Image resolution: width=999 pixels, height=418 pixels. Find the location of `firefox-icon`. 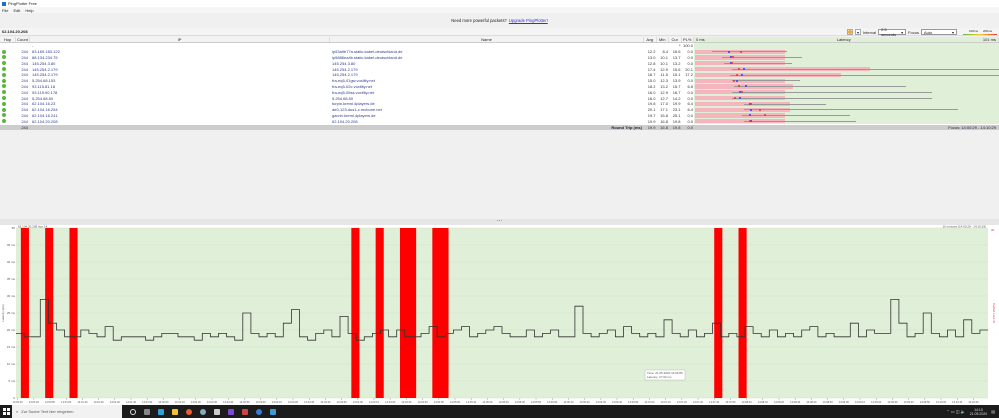

firefox-icon is located at coordinates (189, 411).